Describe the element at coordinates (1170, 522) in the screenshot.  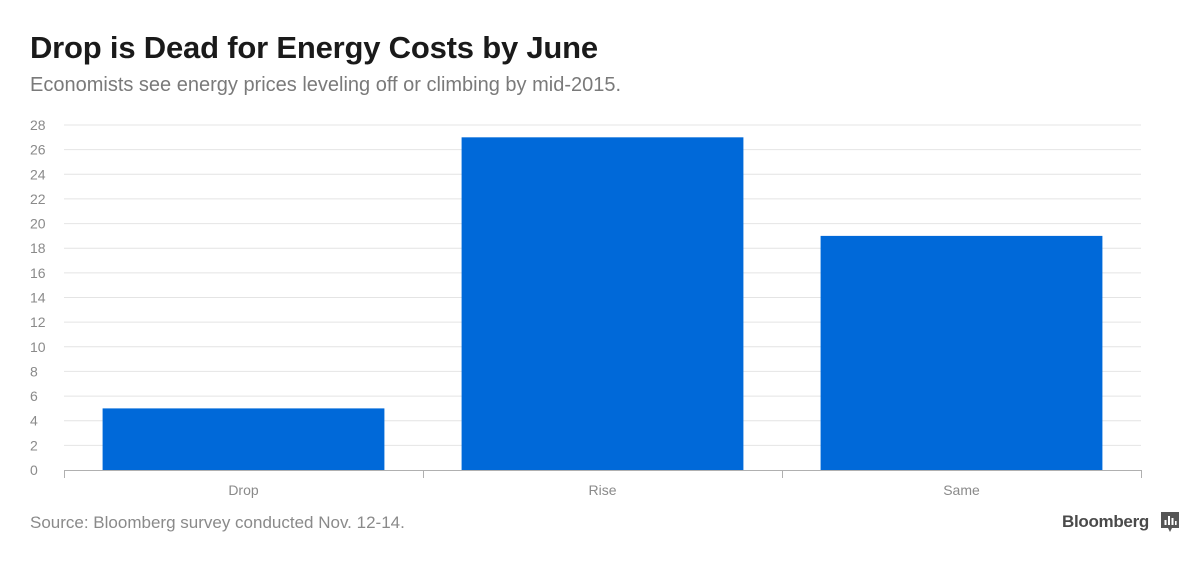
I see `bar-chart-icon` at that location.